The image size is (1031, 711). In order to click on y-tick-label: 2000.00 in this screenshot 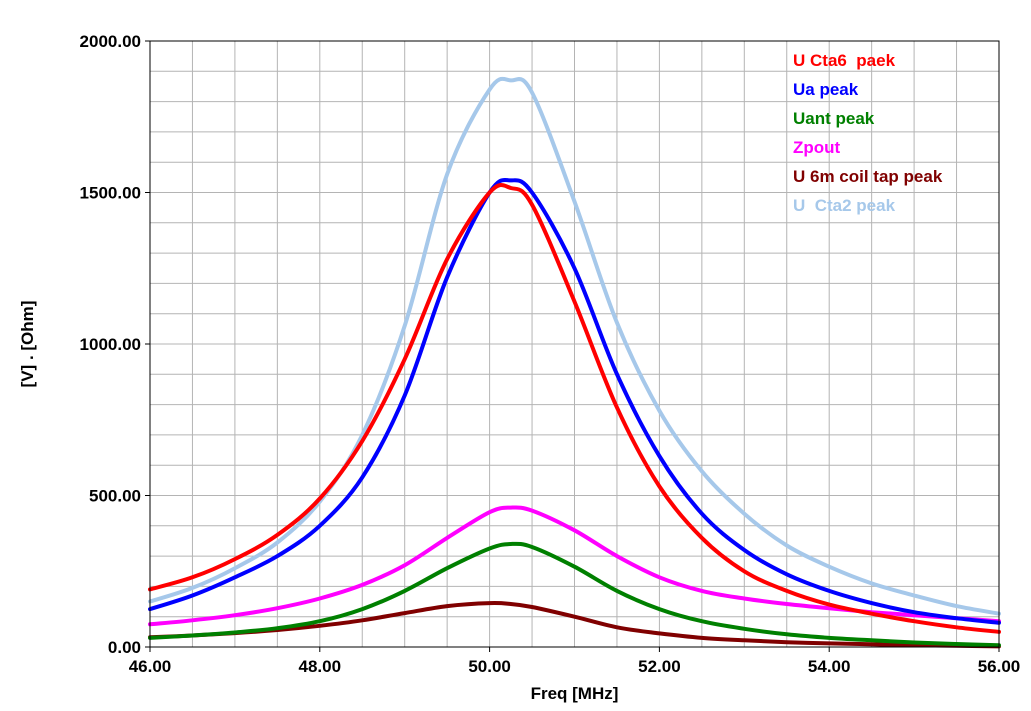, I will do `click(110, 41)`.